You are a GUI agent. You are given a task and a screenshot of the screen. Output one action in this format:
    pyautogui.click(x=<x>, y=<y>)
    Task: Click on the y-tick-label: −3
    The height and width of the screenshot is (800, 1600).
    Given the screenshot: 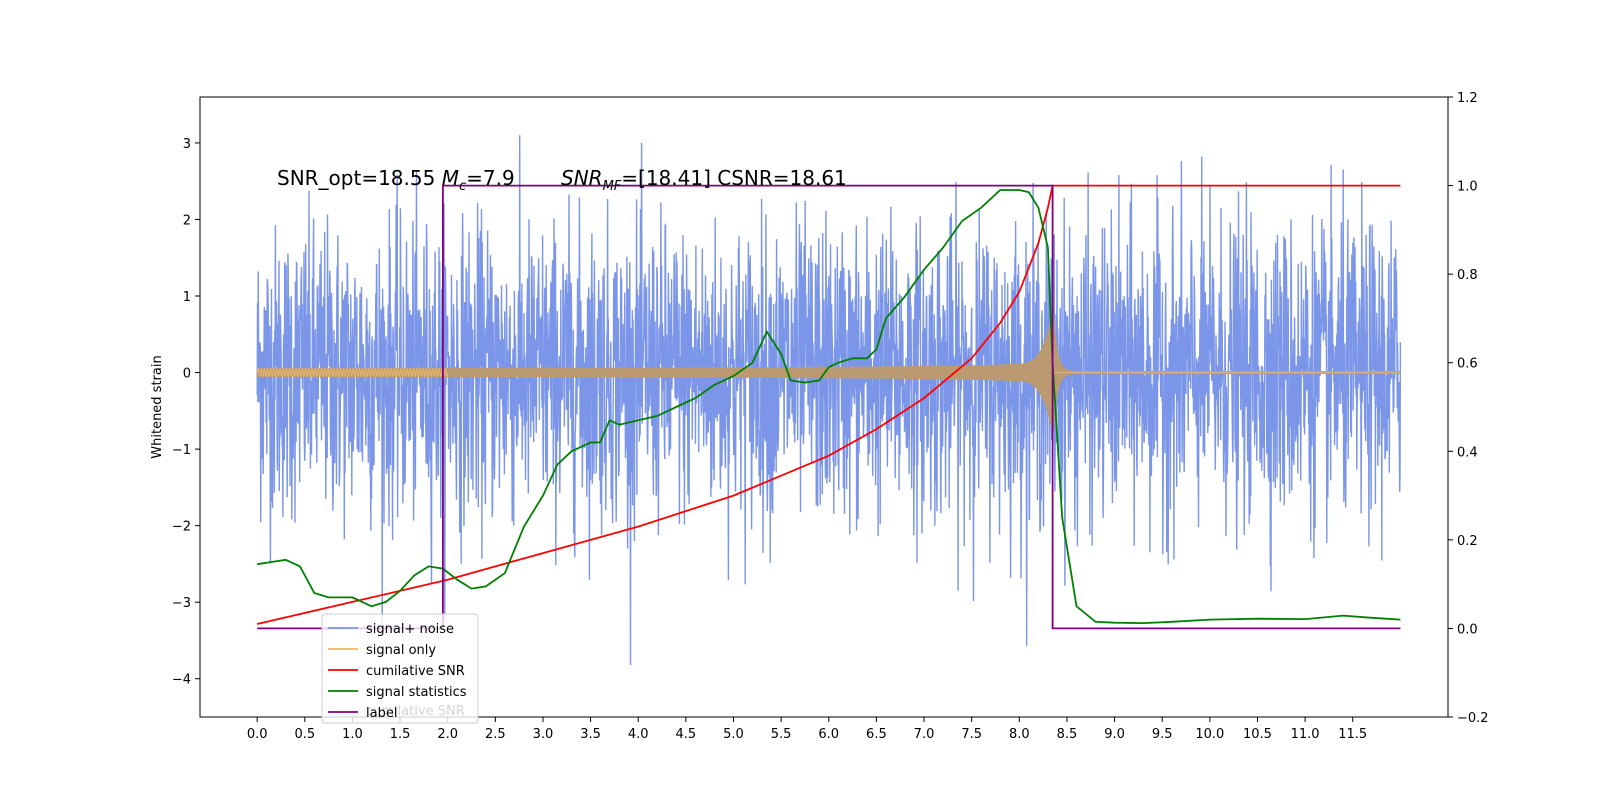 What is the action you would take?
    pyautogui.click(x=181, y=603)
    